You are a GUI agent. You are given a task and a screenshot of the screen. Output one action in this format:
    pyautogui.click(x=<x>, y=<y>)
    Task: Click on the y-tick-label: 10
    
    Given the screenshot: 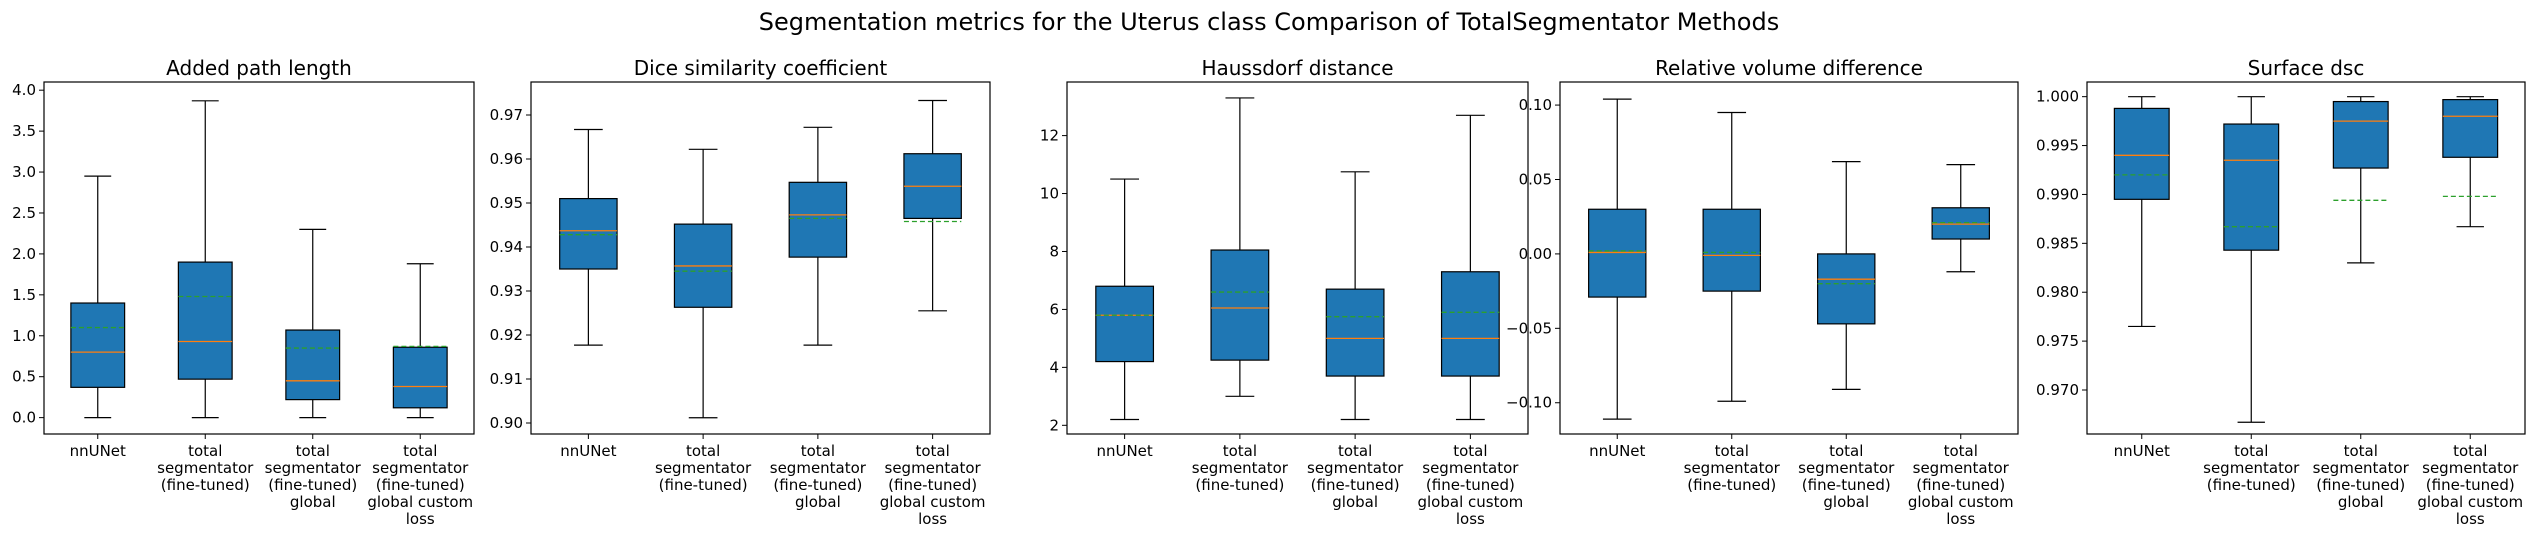 What is the action you would take?
    pyautogui.click(x=1049, y=194)
    